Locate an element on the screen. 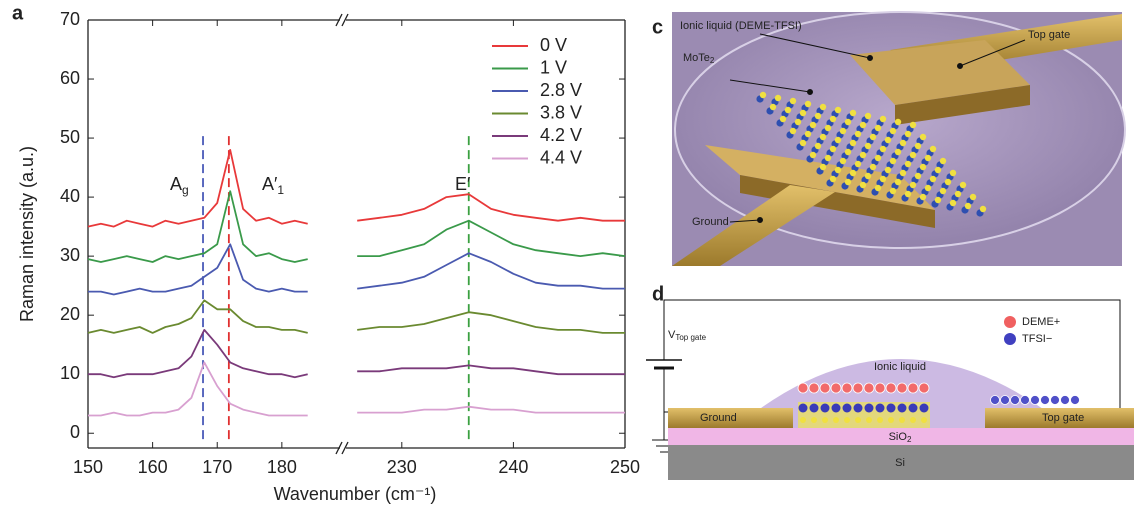 Image resolution: width=1134 pixels, height=515 pixels. legend-label: 0 V is located at coordinates (553, 45).